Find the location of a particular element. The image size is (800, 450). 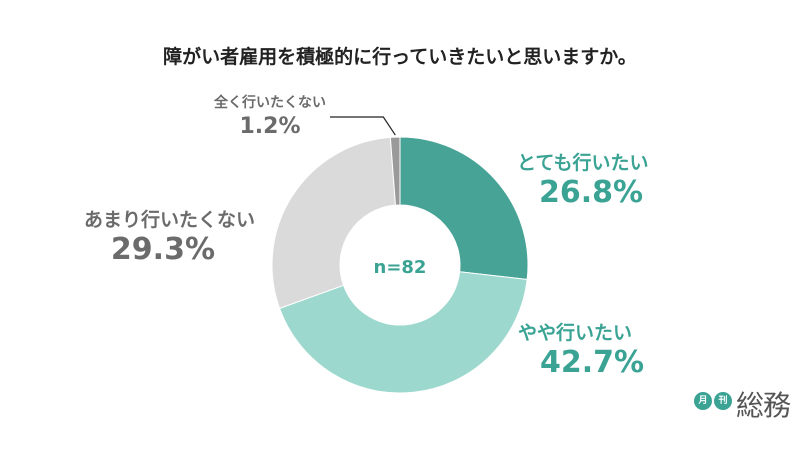

slice-not-willing-at-all is located at coordinates (395, 171).